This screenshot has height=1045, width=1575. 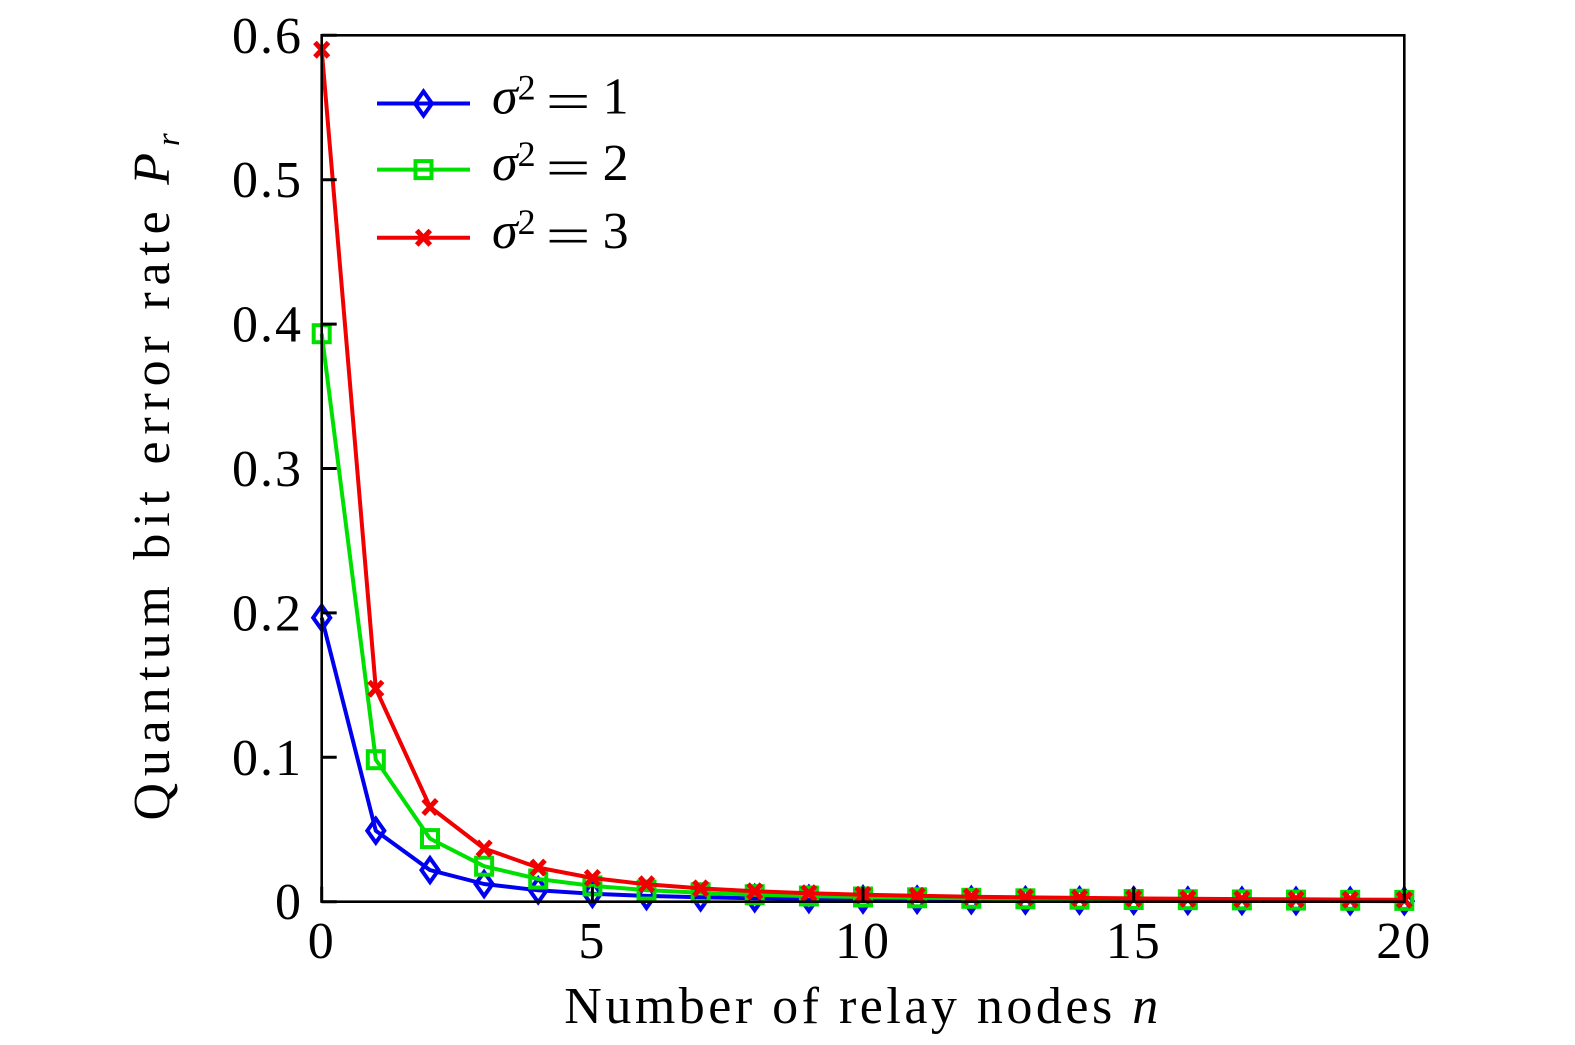 What do you see at coordinates (267, 180) in the screenshot?
I see `svg-text: 0.5` at bounding box center [267, 180].